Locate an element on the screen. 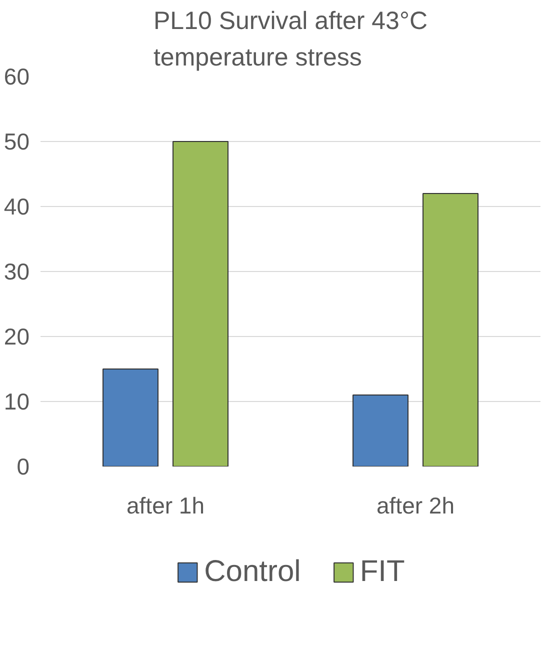  chart-title: PL10 Survival after 43°C temperature stress is located at coordinates (290, 39).